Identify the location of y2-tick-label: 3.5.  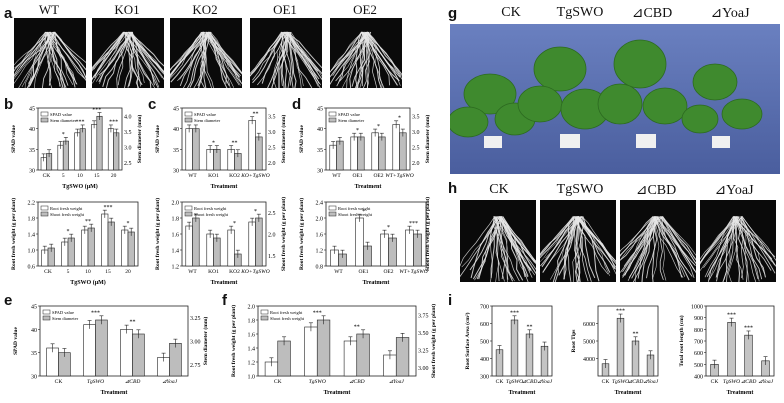
(272, 117).